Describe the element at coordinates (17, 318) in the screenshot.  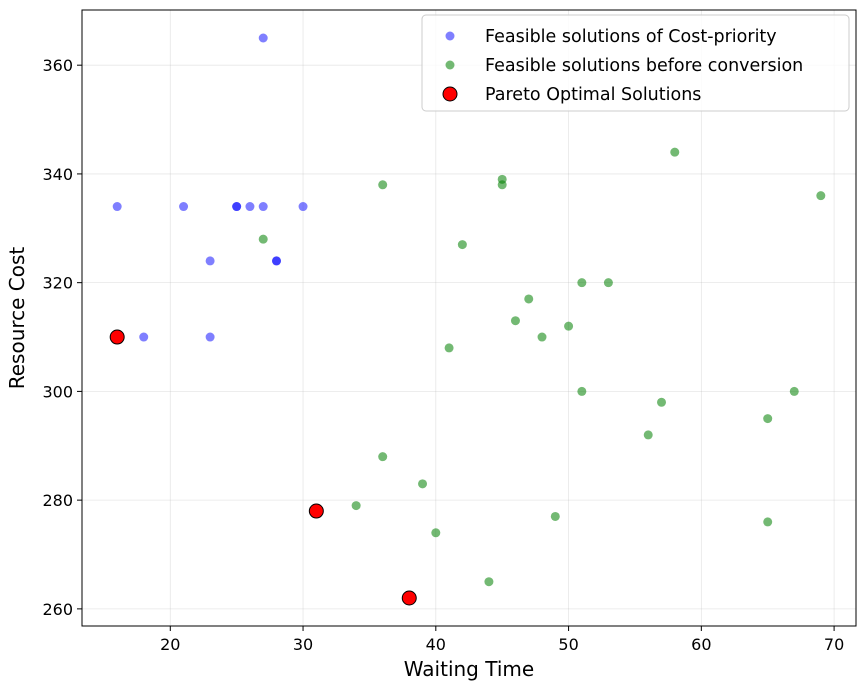
I see `y-axis-label: Resource Cost` at that location.